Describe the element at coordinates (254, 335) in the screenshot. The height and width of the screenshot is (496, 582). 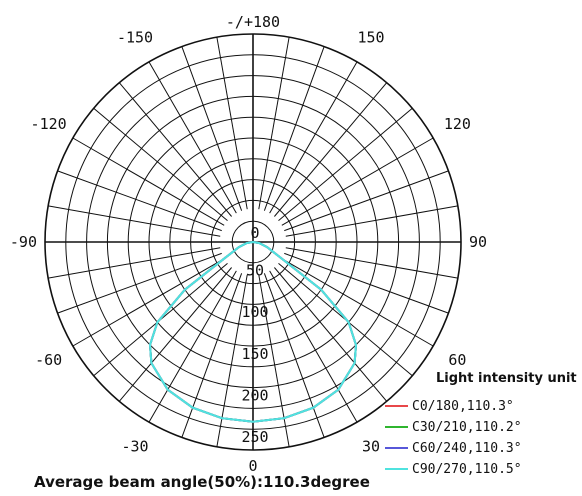
I see `radial-labels: 0 50 100 150 200 250` at that location.